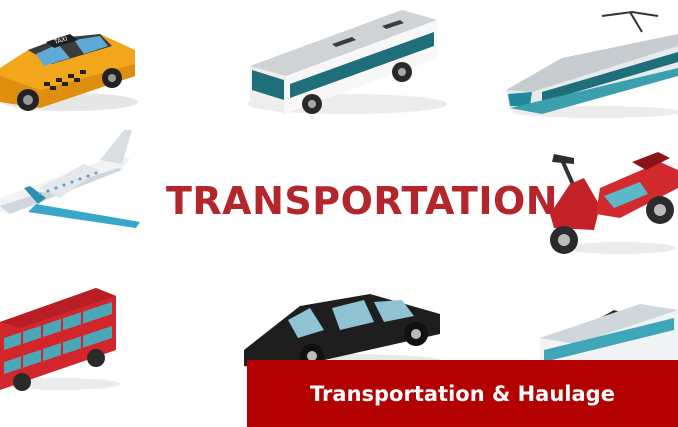 The image size is (678, 427). I want to click on caption-banner: Transportation & Haulage, so click(462, 393).